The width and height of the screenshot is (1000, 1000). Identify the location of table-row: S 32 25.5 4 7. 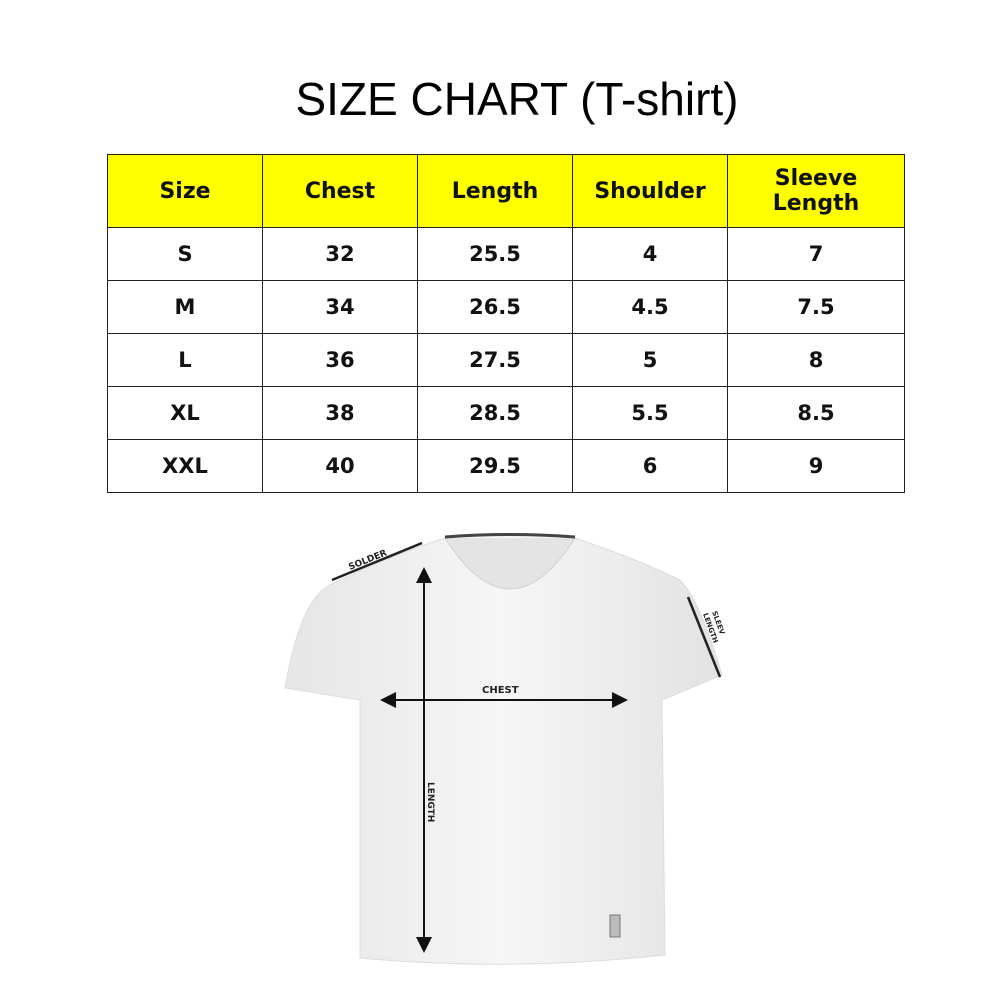
(506, 254).